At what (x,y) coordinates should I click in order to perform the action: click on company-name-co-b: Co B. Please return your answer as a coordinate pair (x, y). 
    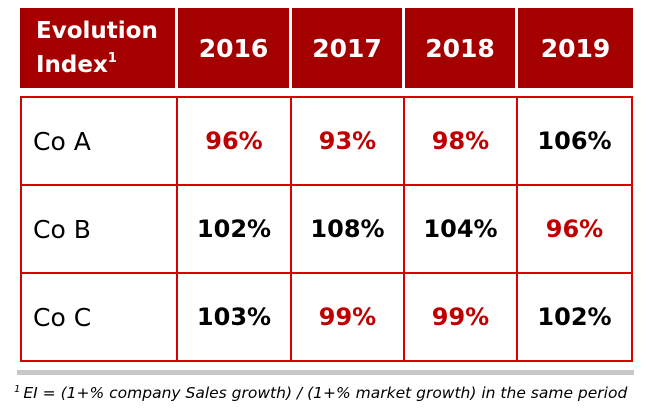
    Looking at the image, I should click on (99, 230).